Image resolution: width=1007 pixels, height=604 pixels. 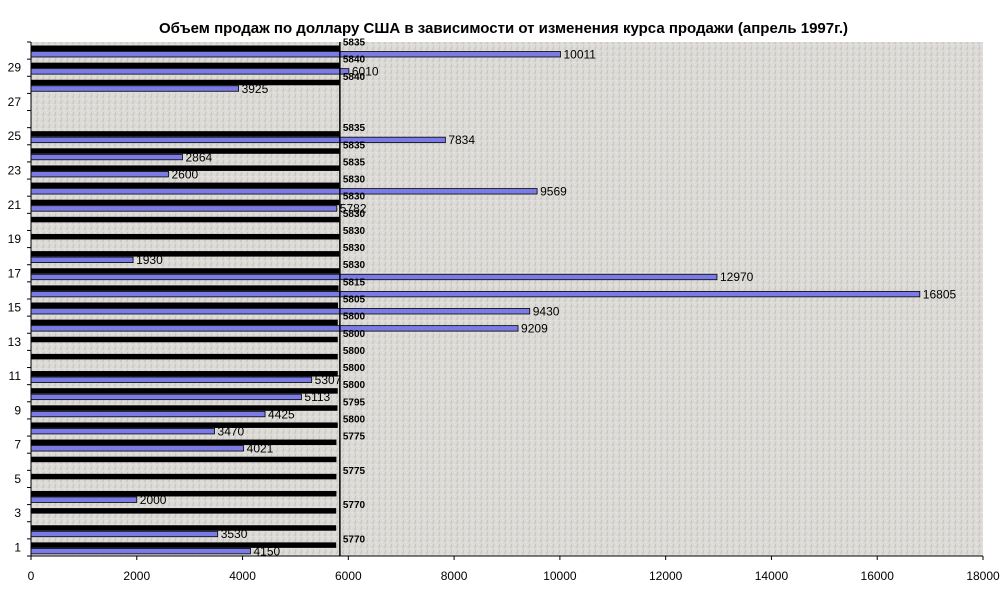 I want to click on x-tick-label: 14000, so click(x=772, y=576).